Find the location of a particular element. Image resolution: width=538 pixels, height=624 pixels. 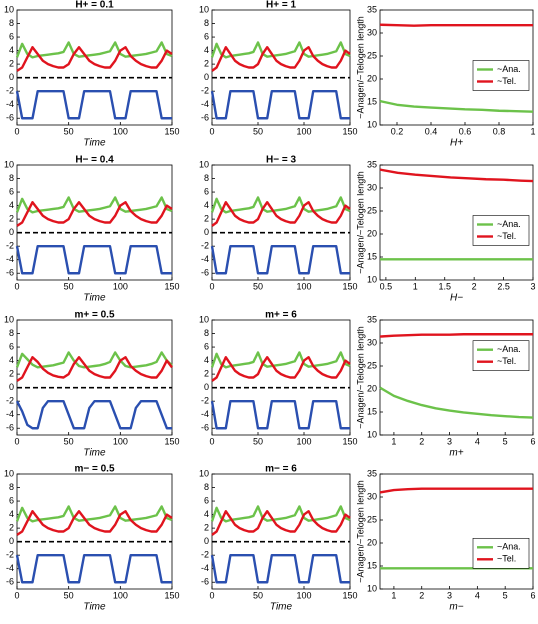

x-axis-label: m− is located at coordinates (456, 607).